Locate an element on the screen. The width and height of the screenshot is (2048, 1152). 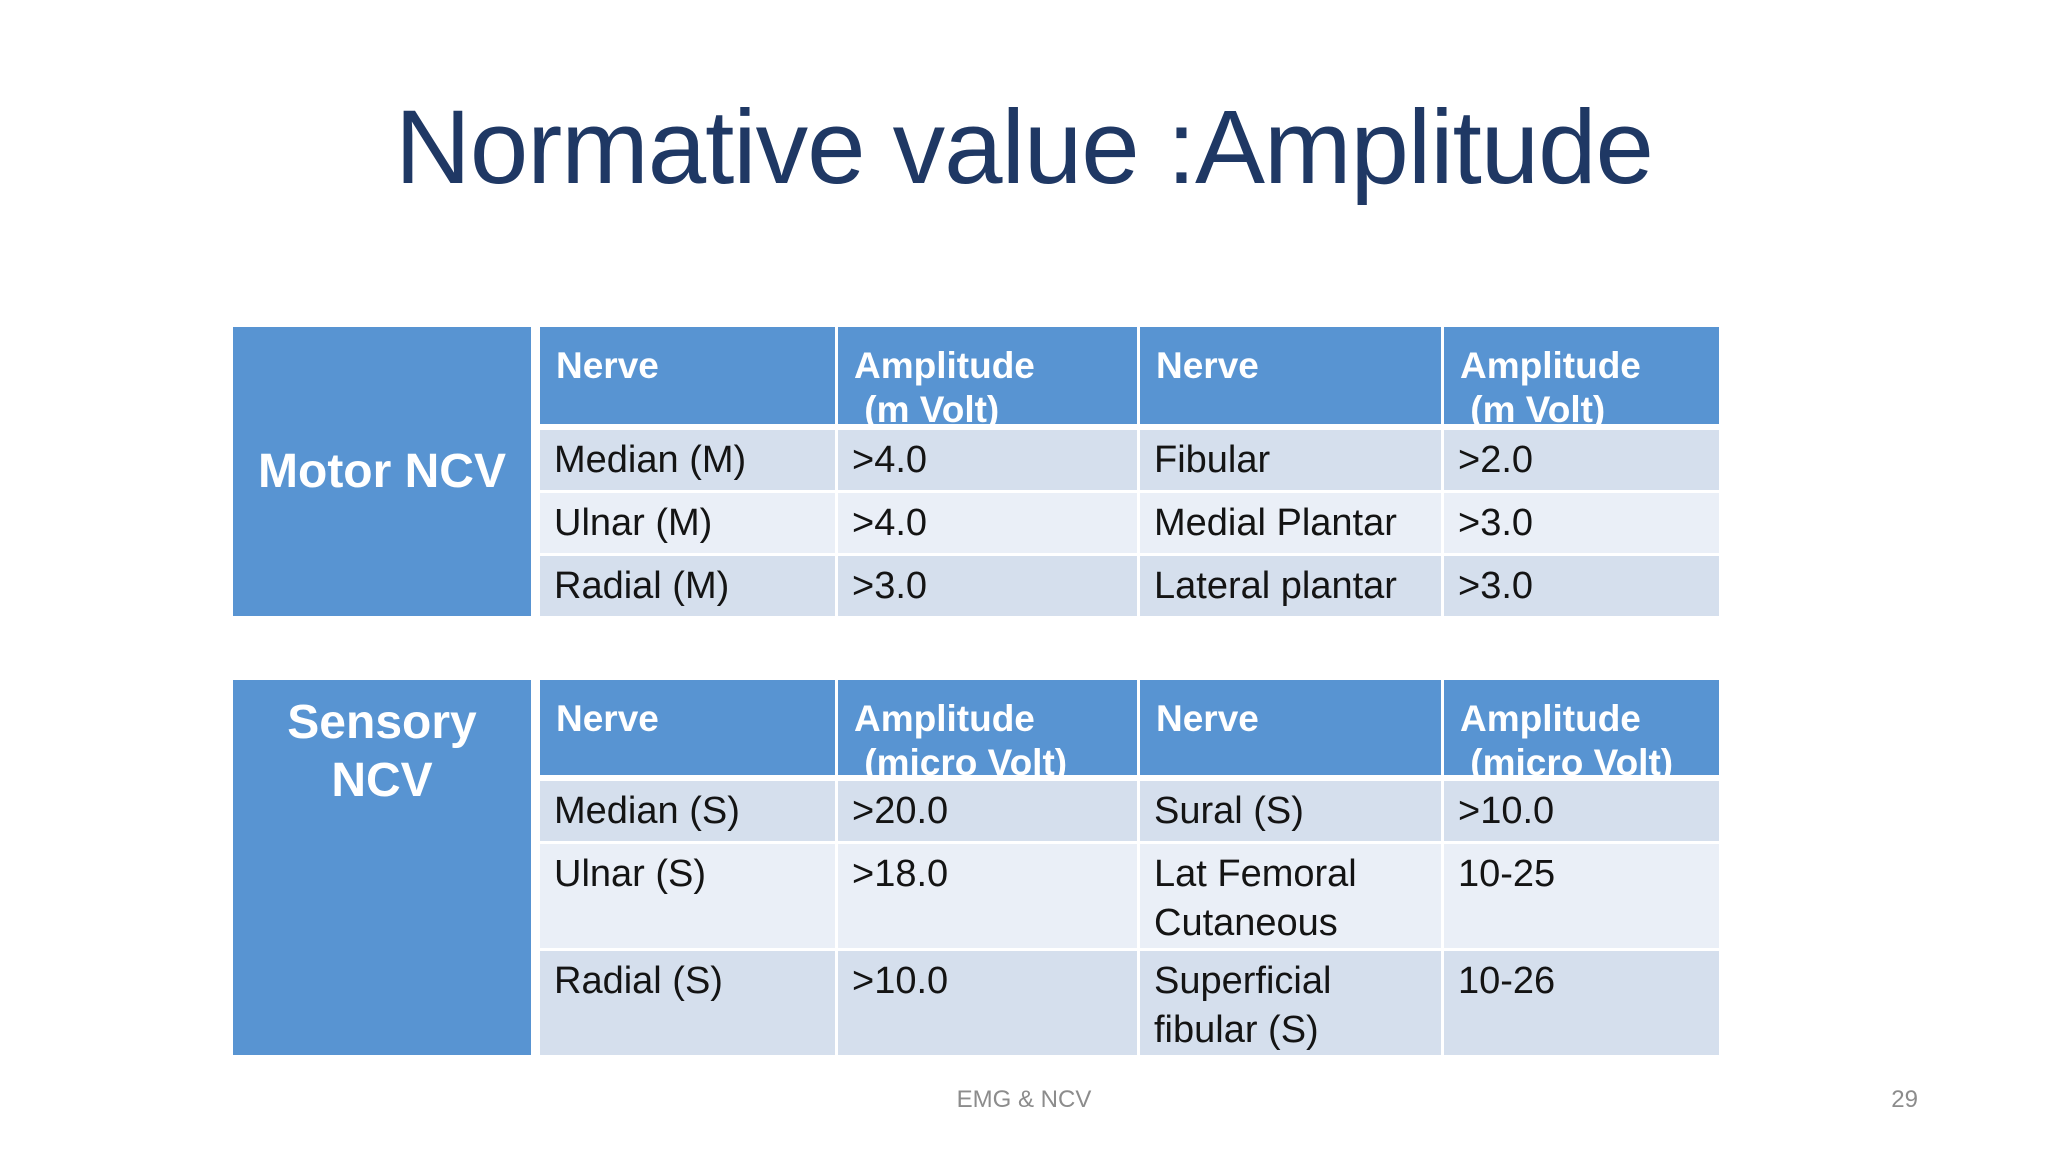
slide-footer: EMG & NCV is located at coordinates (1024, 1099).